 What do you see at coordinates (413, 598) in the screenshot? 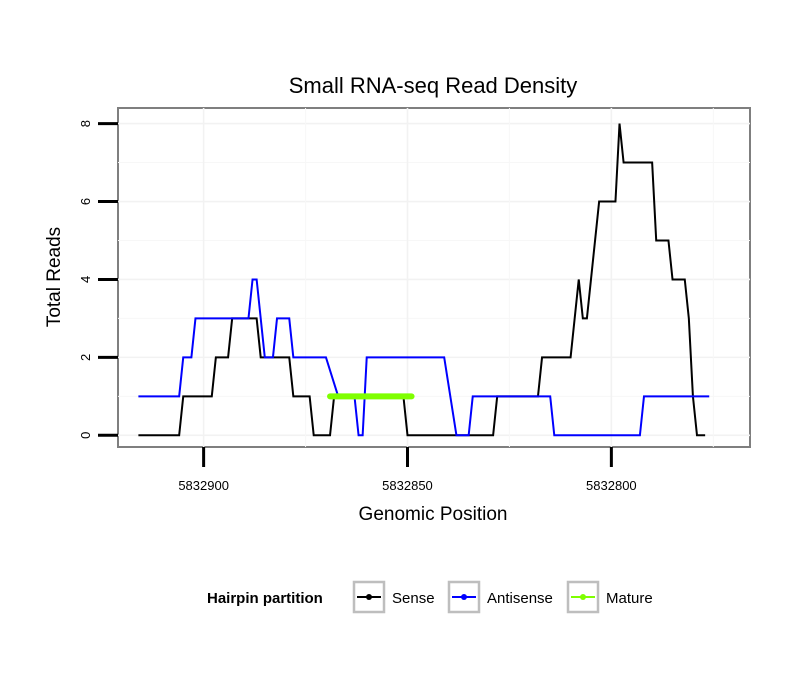
I see `legend-label-sense: Sense` at bounding box center [413, 598].